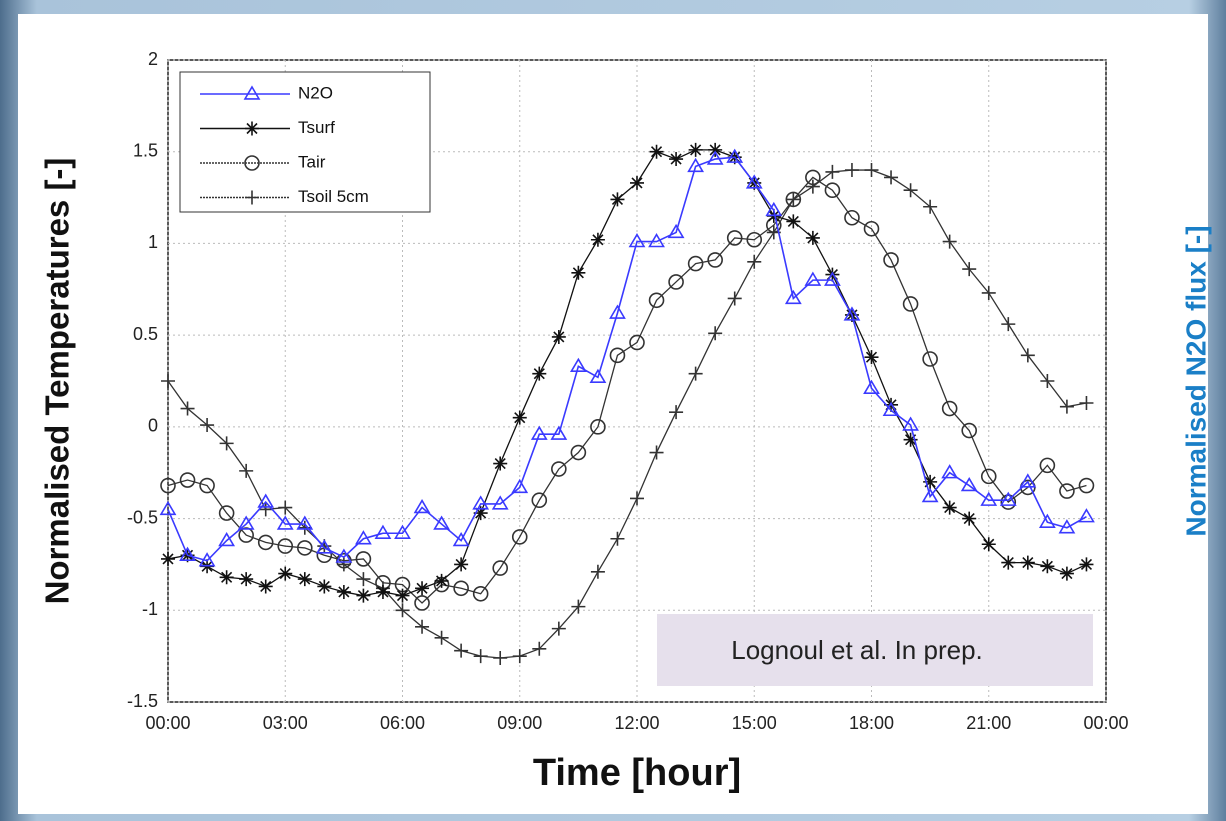 Image resolution: width=1226 pixels, height=821 pixels. What do you see at coordinates (153, 59) in the screenshot?
I see `y-tick-label: 2` at bounding box center [153, 59].